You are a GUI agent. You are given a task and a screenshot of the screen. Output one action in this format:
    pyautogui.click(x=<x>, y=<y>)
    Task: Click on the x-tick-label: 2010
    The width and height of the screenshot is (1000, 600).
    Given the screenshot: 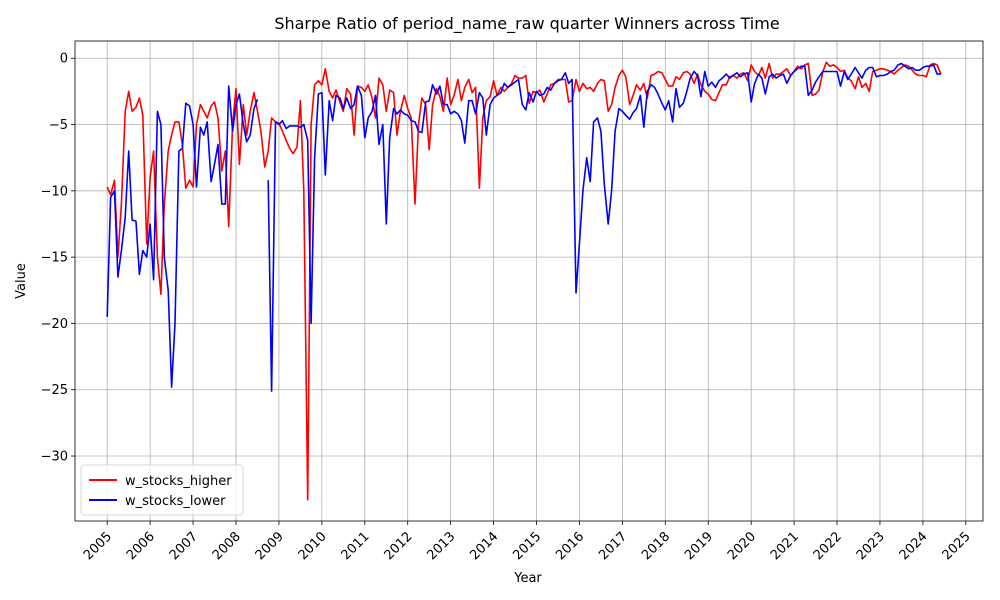 What is the action you would take?
    pyautogui.click(x=313, y=546)
    